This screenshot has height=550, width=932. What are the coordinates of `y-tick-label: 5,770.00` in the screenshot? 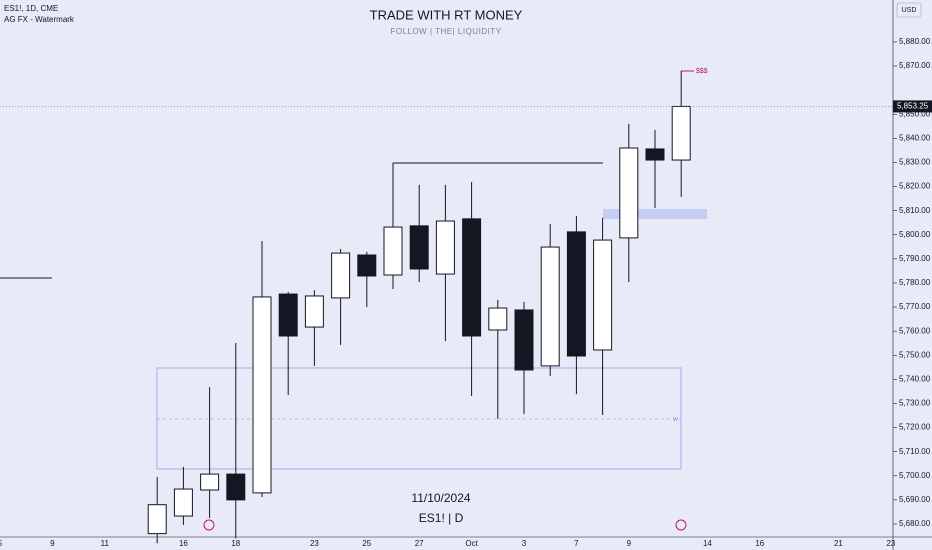 It's located at (915, 306).